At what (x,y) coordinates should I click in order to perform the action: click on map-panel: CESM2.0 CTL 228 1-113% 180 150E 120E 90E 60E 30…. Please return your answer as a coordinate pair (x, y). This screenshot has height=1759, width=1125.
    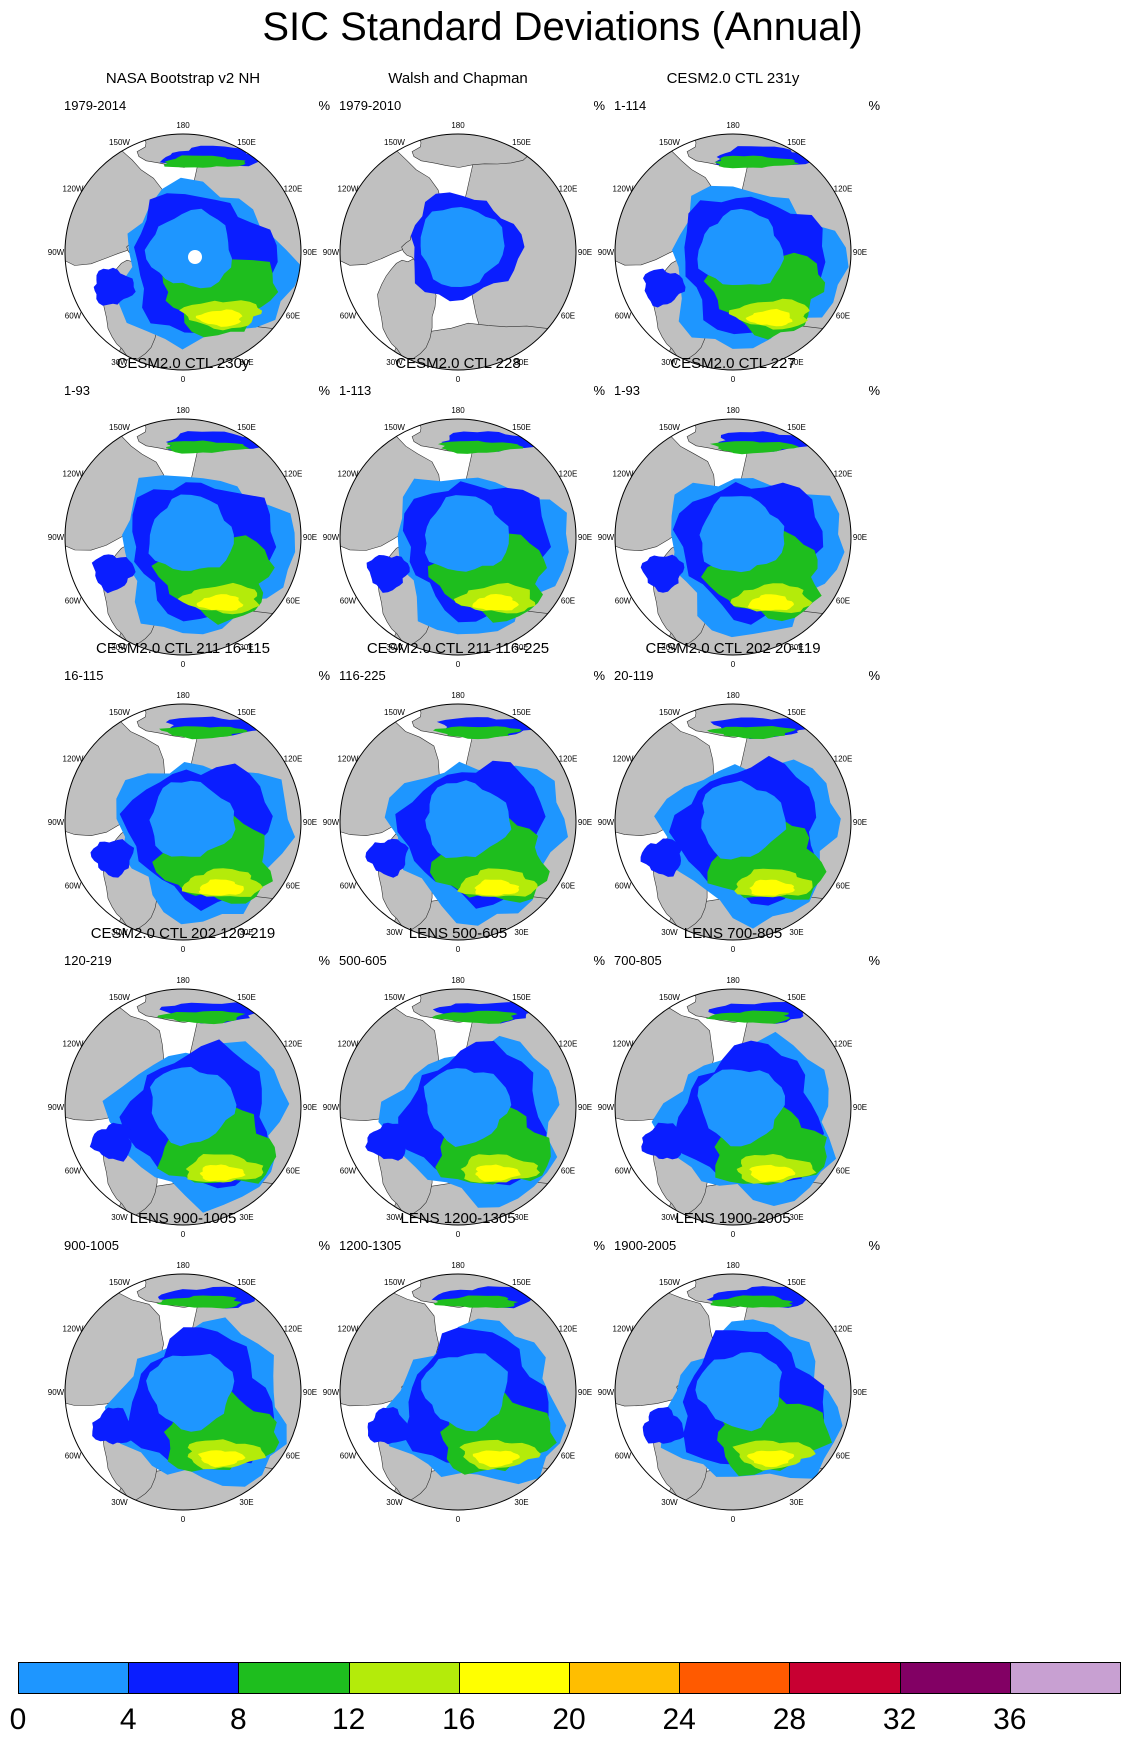
    Looking at the image, I should click on (458, 515).